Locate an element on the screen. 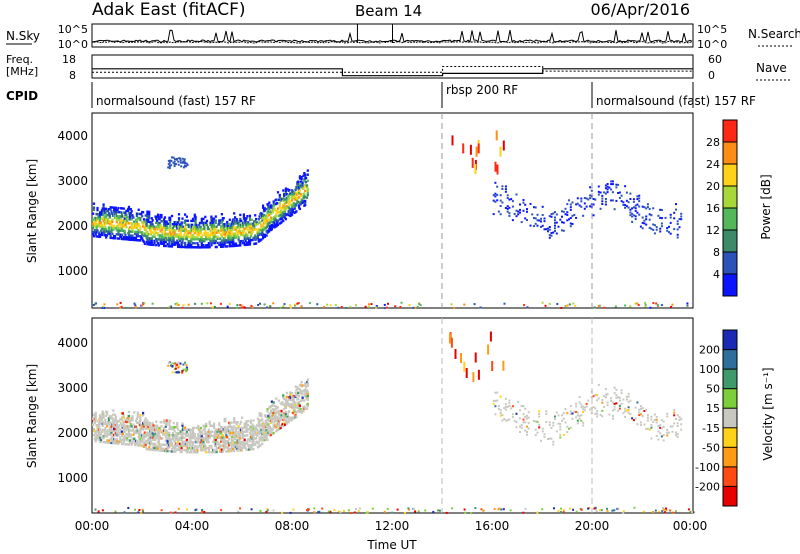 This screenshot has width=800, height=554. velocity-cell-1918 is located at coordinates (293, 509).